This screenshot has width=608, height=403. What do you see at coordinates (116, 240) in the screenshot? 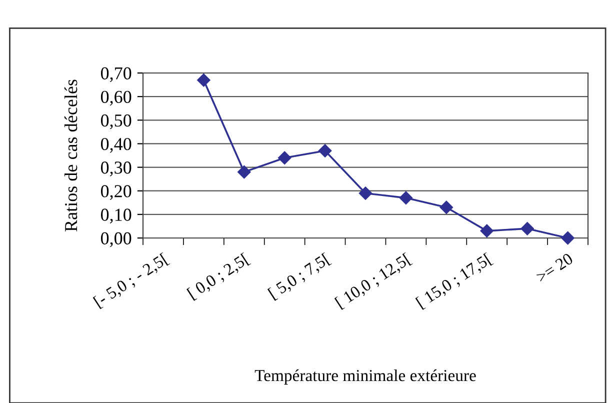
I see `y-tick-label: 0,00` at bounding box center [116, 240].